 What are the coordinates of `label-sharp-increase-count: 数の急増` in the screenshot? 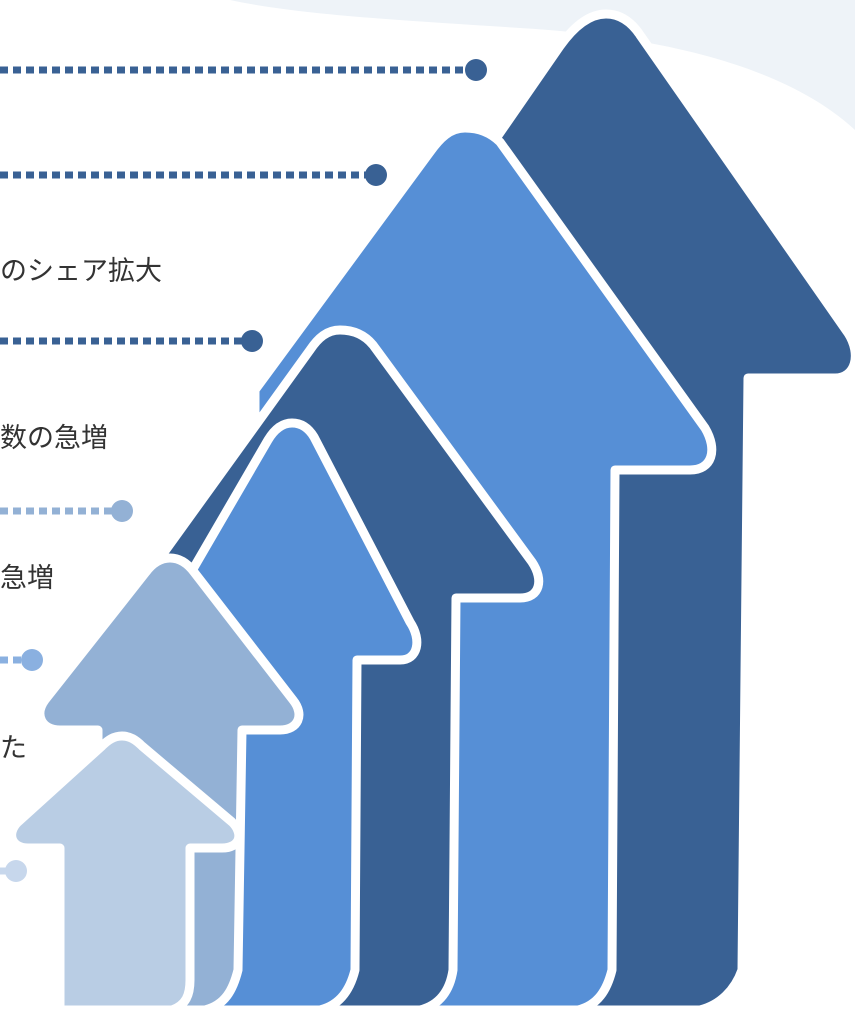 It's located at (54, 438).